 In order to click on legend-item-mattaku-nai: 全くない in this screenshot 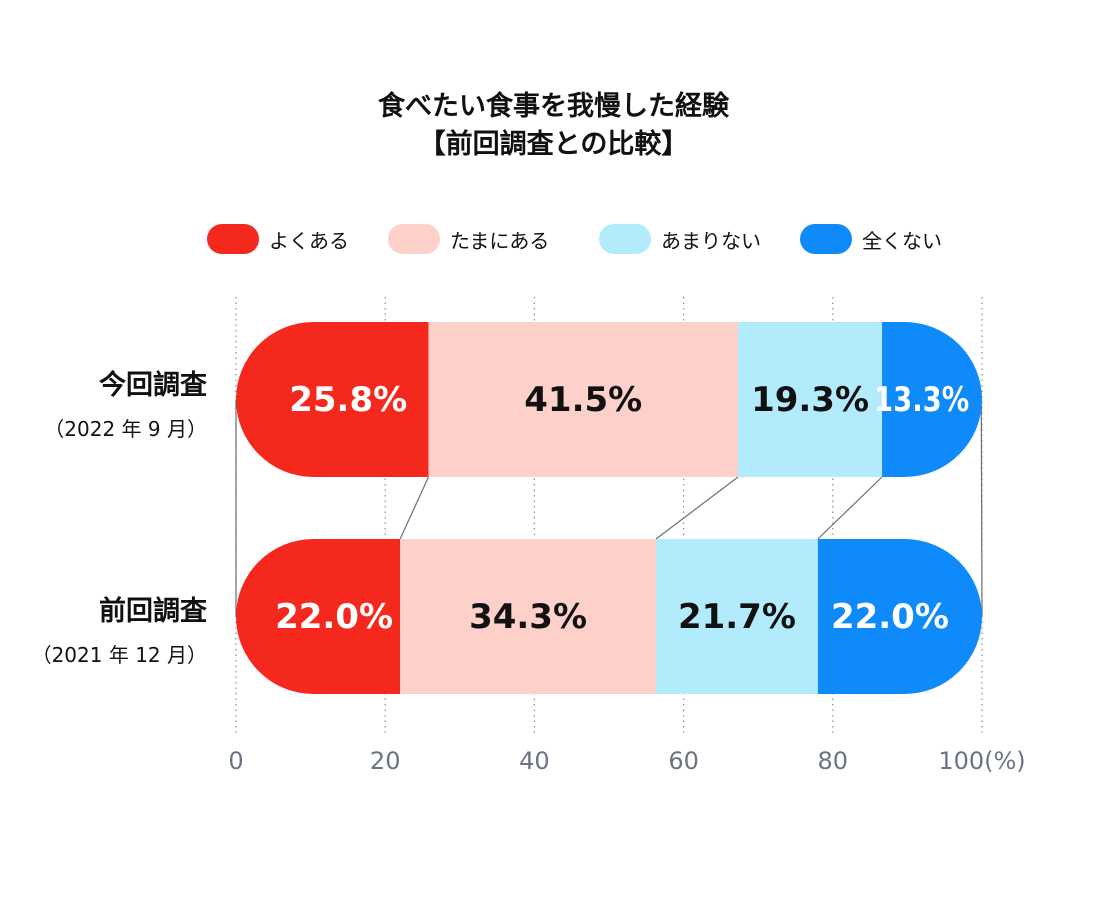, I will do `click(871, 239)`.